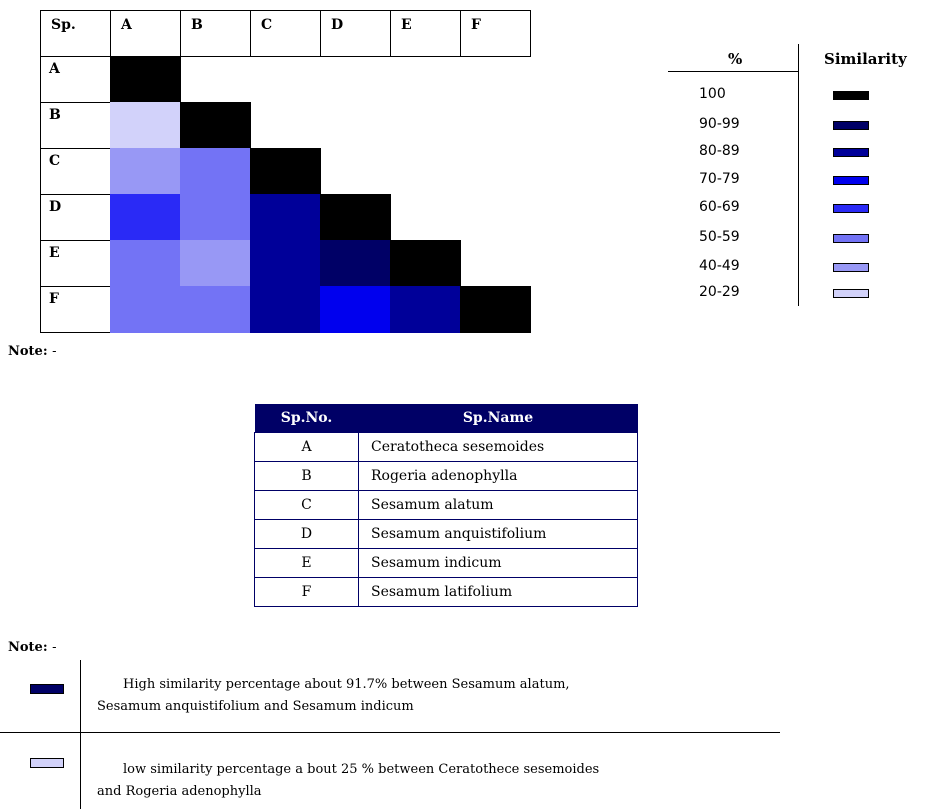  I want to click on legend-underline, so click(733, 71).